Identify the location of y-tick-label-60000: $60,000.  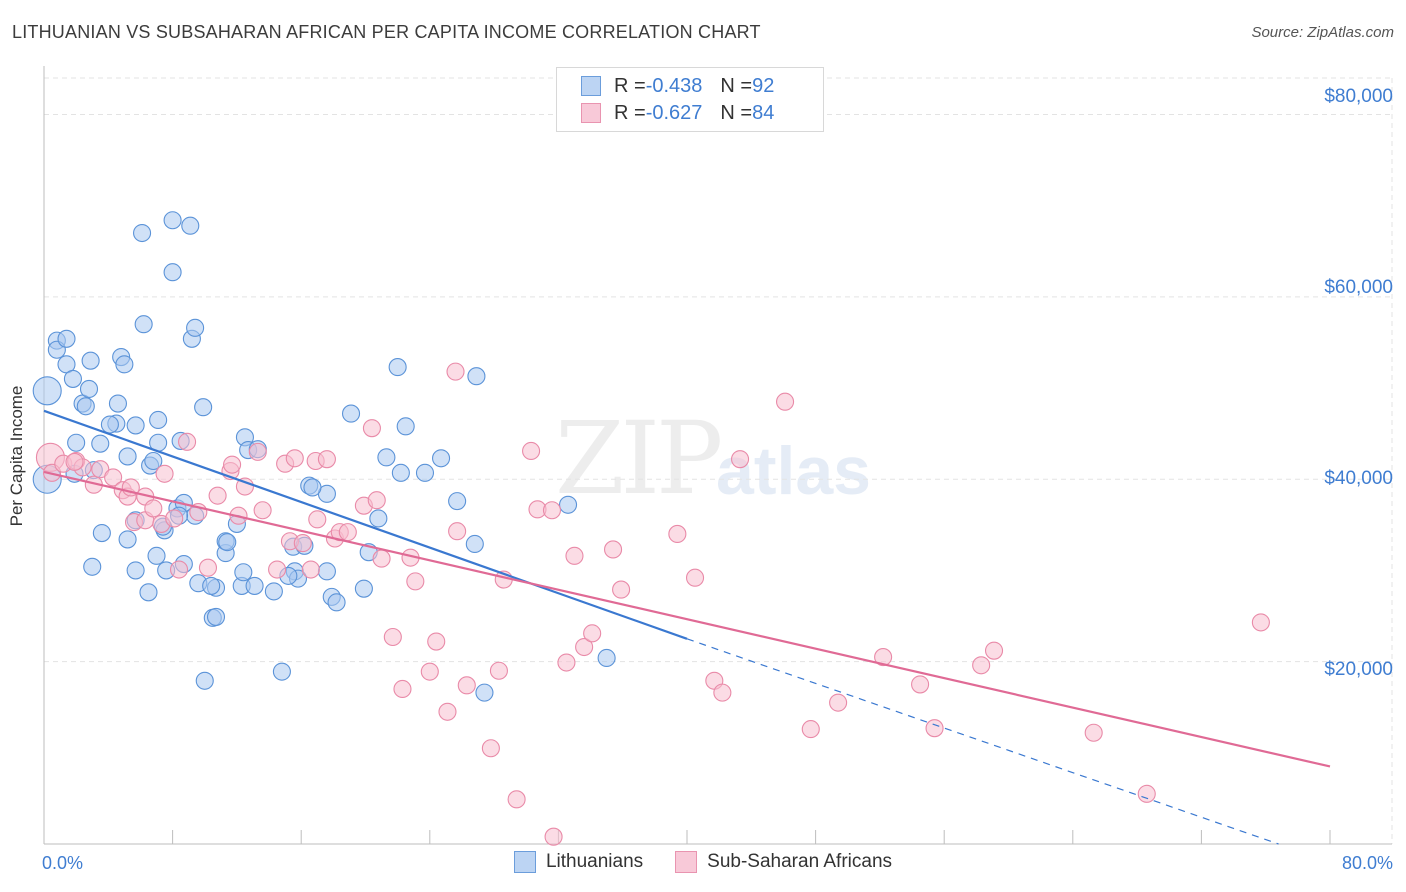
(1358, 287).